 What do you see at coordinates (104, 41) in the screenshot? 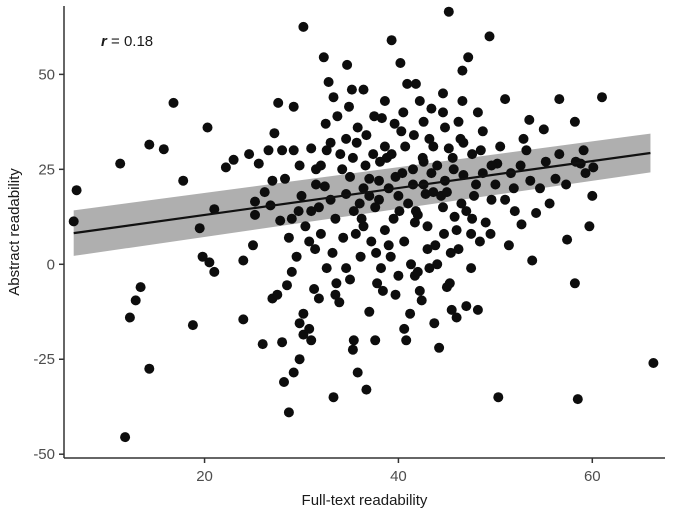
I see `correlation-symbol: r` at bounding box center [104, 41].